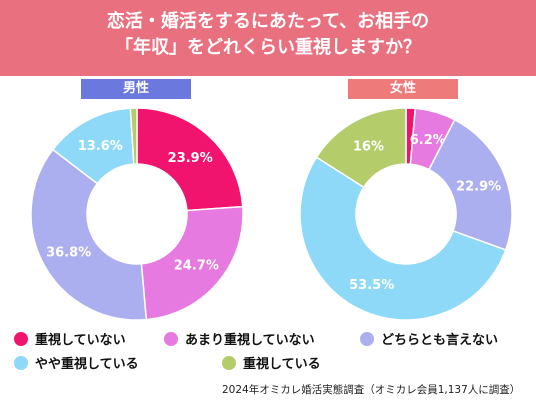  I want to click on legend-label: あまり重視していない, so click(250, 340).